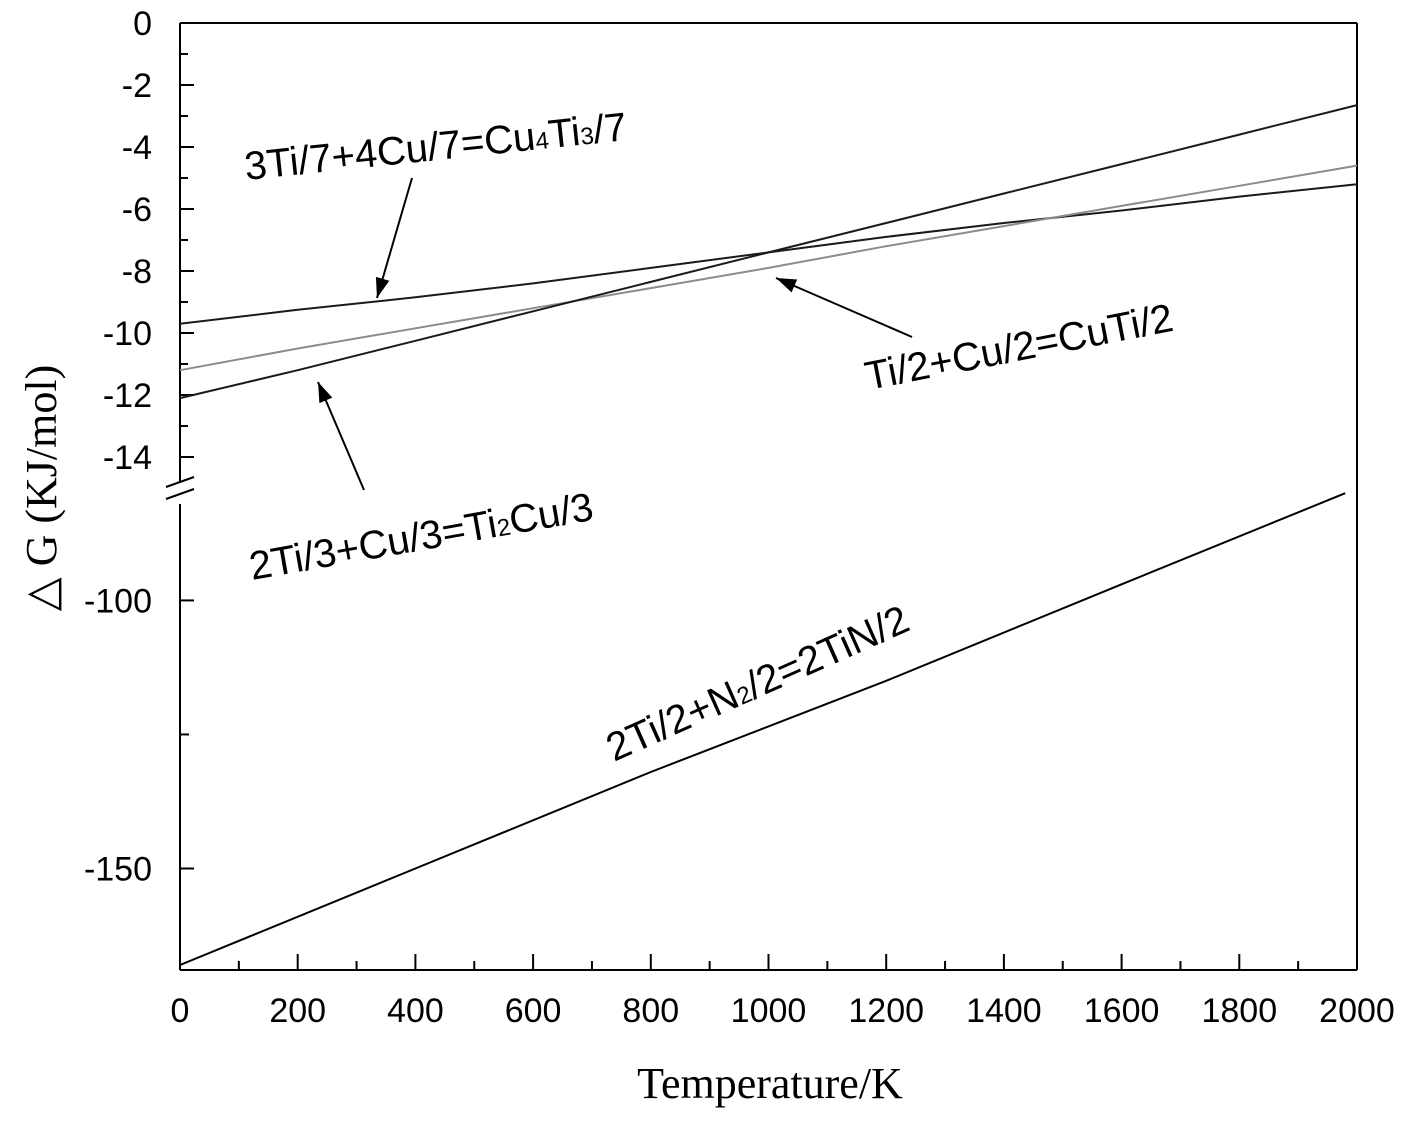  What do you see at coordinates (325, 392) in the screenshot?
I see `annotation-arrow-ti2cu-head` at bounding box center [325, 392].